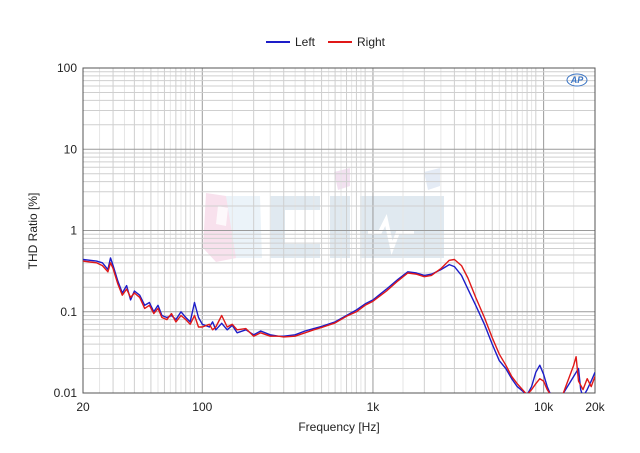 The width and height of the screenshot is (640, 453). Describe the element at coordinates (544, 407) in the screenshot. I see `x-tick-label-10k: 10k` at that location.